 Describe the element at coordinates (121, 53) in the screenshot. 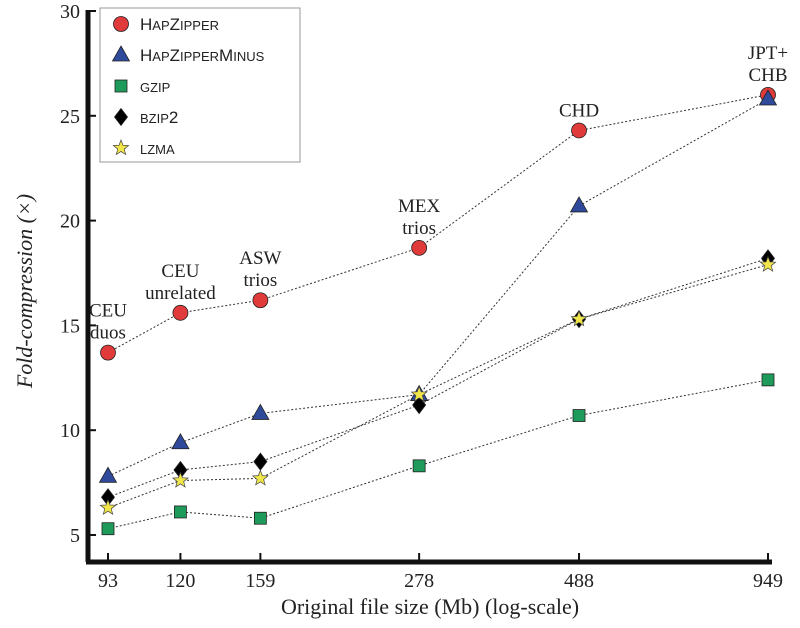

I see `legend-marker-hapzipperminus` at that location.